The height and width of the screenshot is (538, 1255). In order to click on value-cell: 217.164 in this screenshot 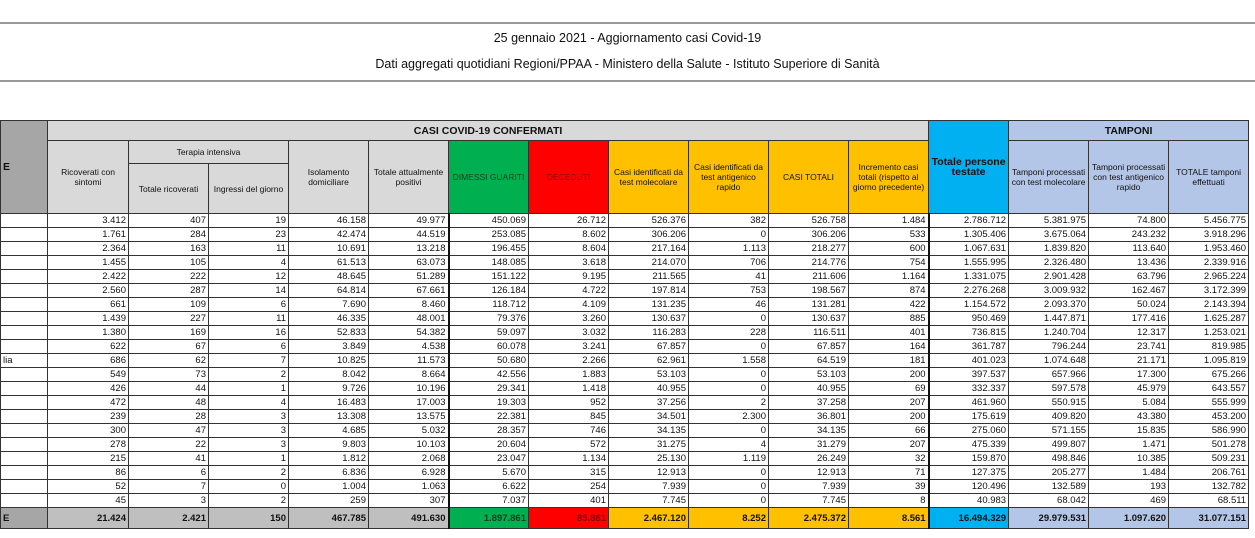, I will do `click(648, 248)`.